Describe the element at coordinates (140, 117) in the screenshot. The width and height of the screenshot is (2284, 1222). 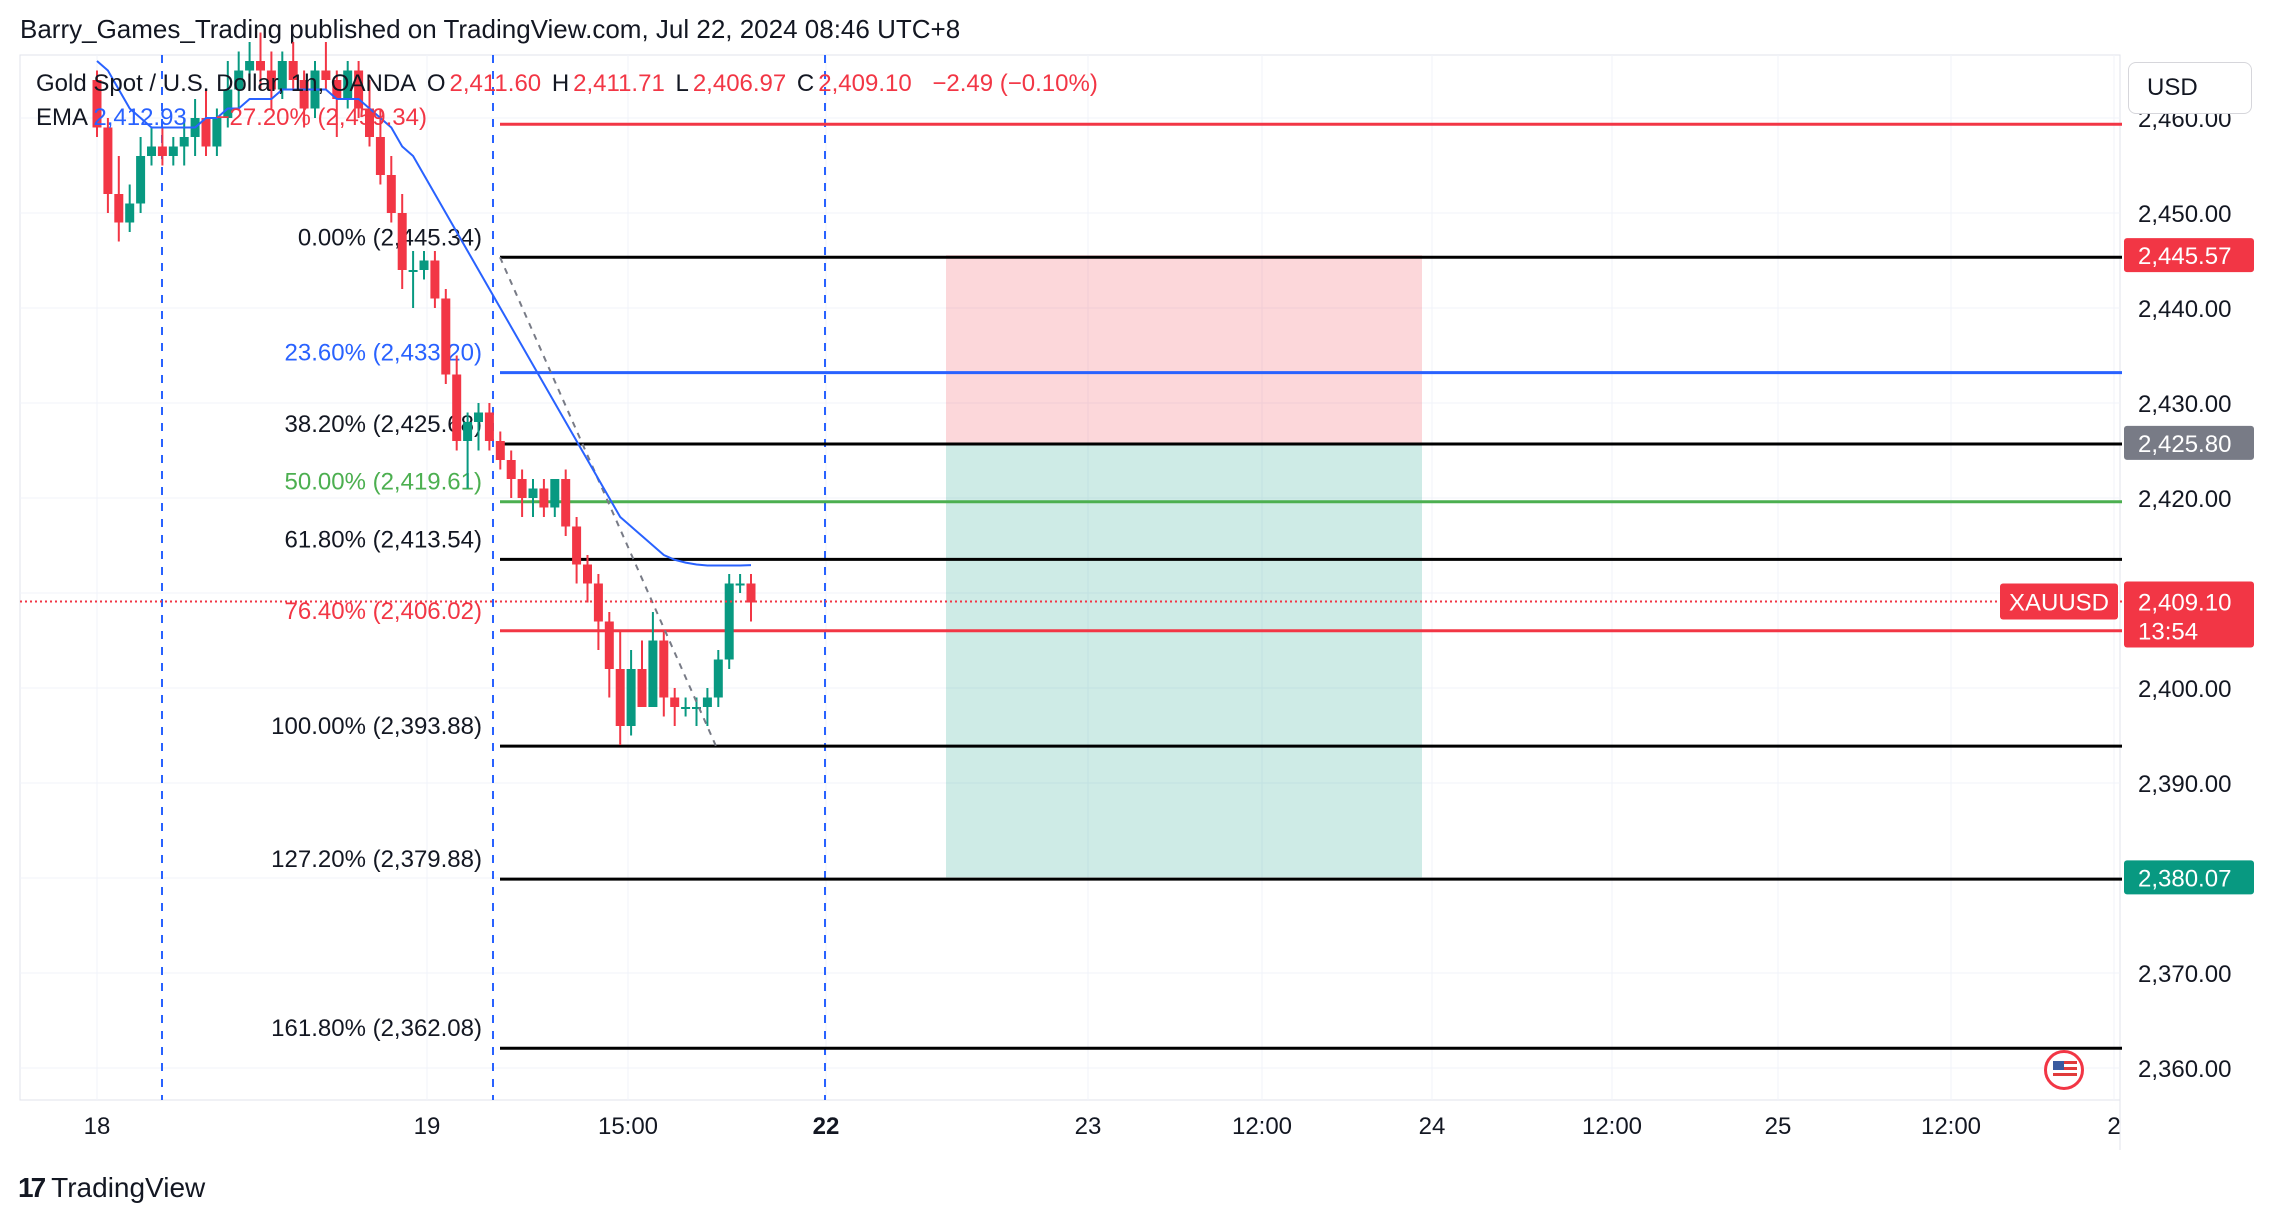
I see `ema-value: 2,412.93` at that location.